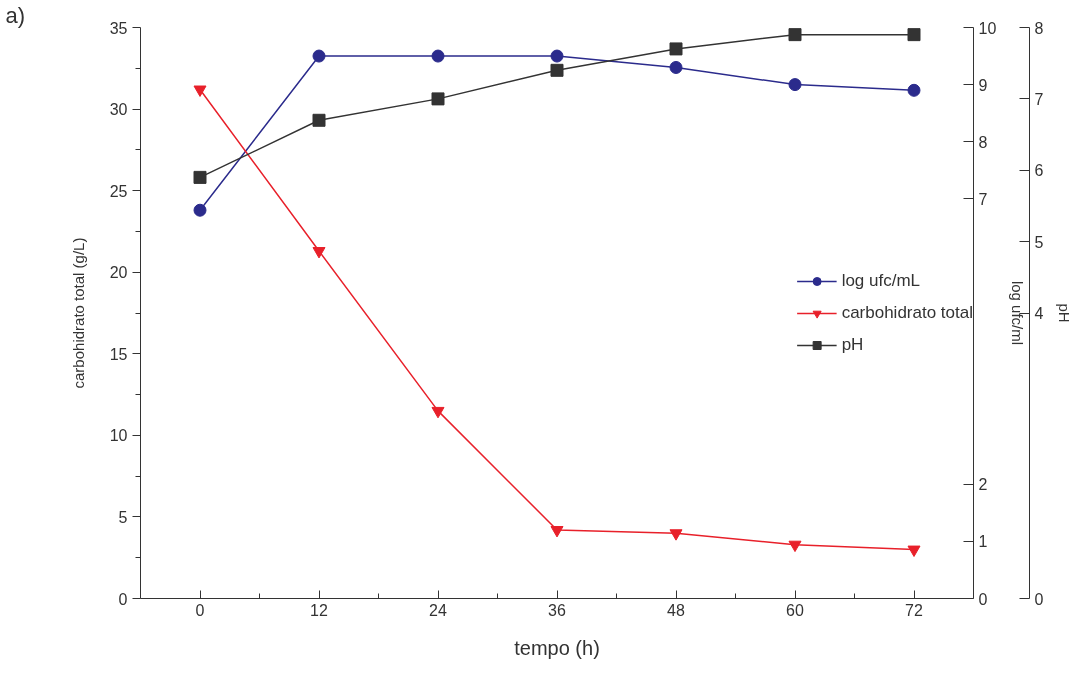 Image resolution: width=1076 pixels, height=678 pixels. What do you see at coordinates (118, 28) in the screenshot?
I see `y-tick-label: 35` at bounding box center [118, 28].